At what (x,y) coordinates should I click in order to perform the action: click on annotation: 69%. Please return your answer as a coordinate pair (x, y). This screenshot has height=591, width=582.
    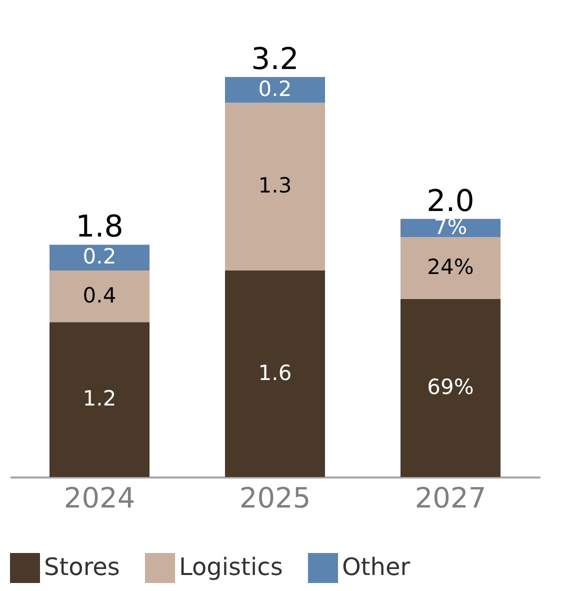
    Looking at the image, I should click on (450, 386).